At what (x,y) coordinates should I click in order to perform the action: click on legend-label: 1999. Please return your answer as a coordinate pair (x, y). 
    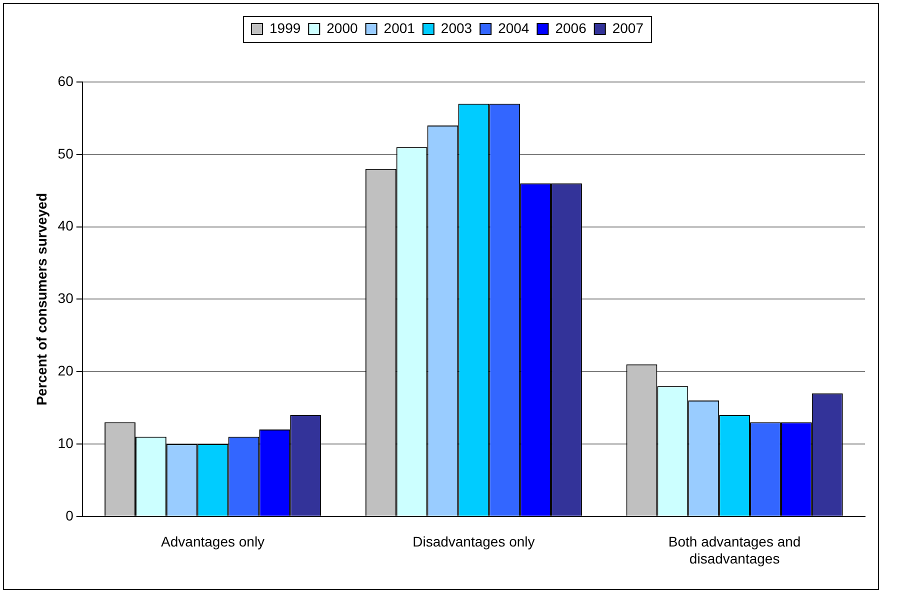
    Looking at the image, I should click on (285, 28).